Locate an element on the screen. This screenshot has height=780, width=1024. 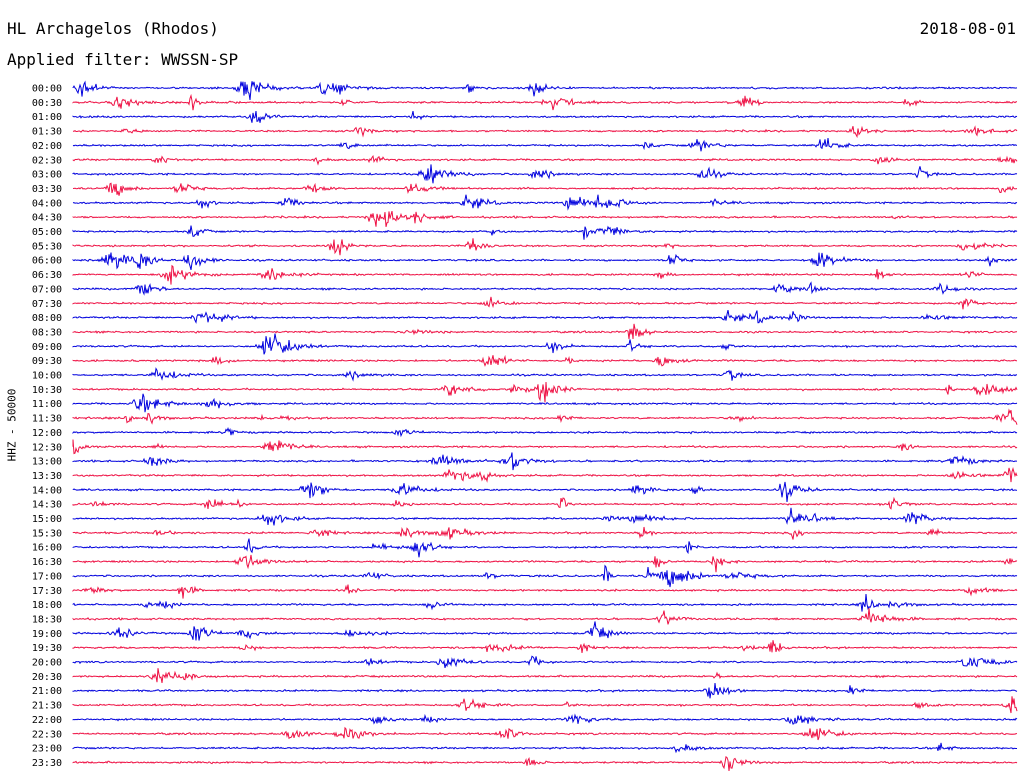
row-time-label: 15:00 is located at coordinates (47, 519).